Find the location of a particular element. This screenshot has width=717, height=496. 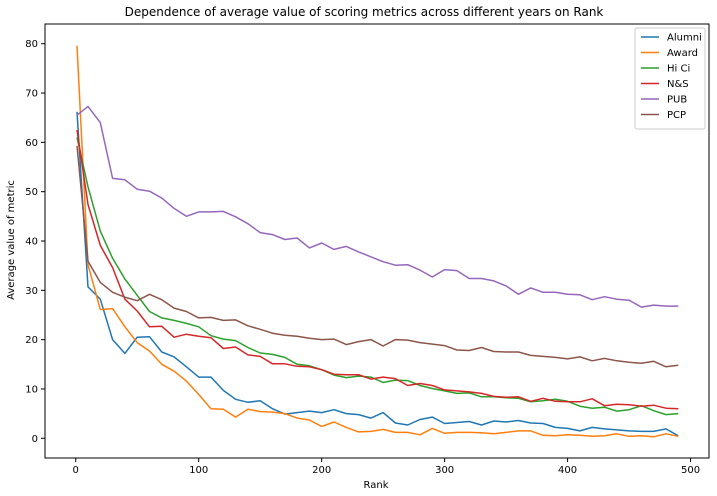

legend-label: Hi Ci is located at coordinates (678, 69).